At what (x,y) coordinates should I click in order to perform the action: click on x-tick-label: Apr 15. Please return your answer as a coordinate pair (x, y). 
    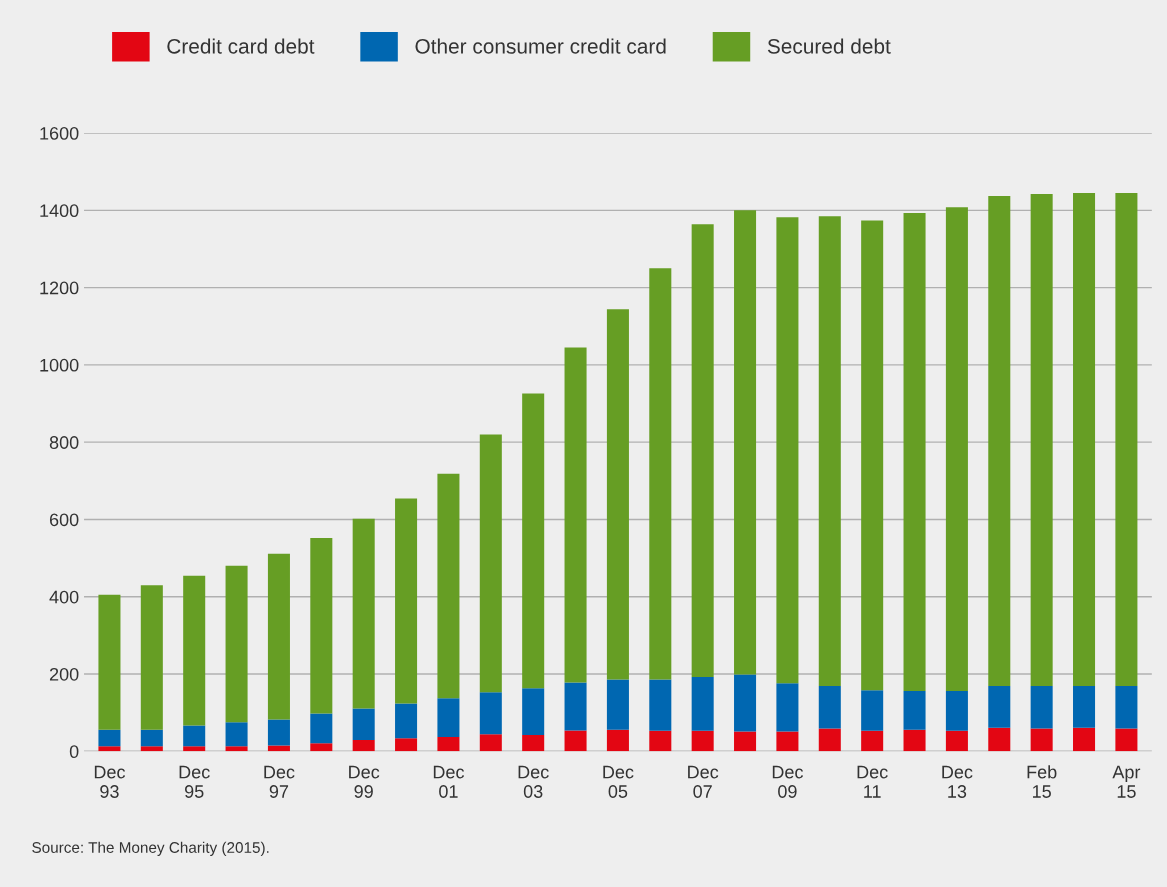
    Looking at the image, I should click on (1126, 781).